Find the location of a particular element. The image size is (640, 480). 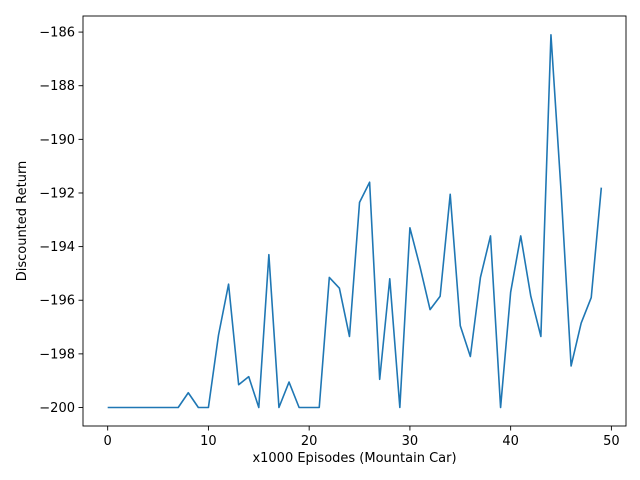

x-tick-label: 10 is located at coordinates (208, 441).